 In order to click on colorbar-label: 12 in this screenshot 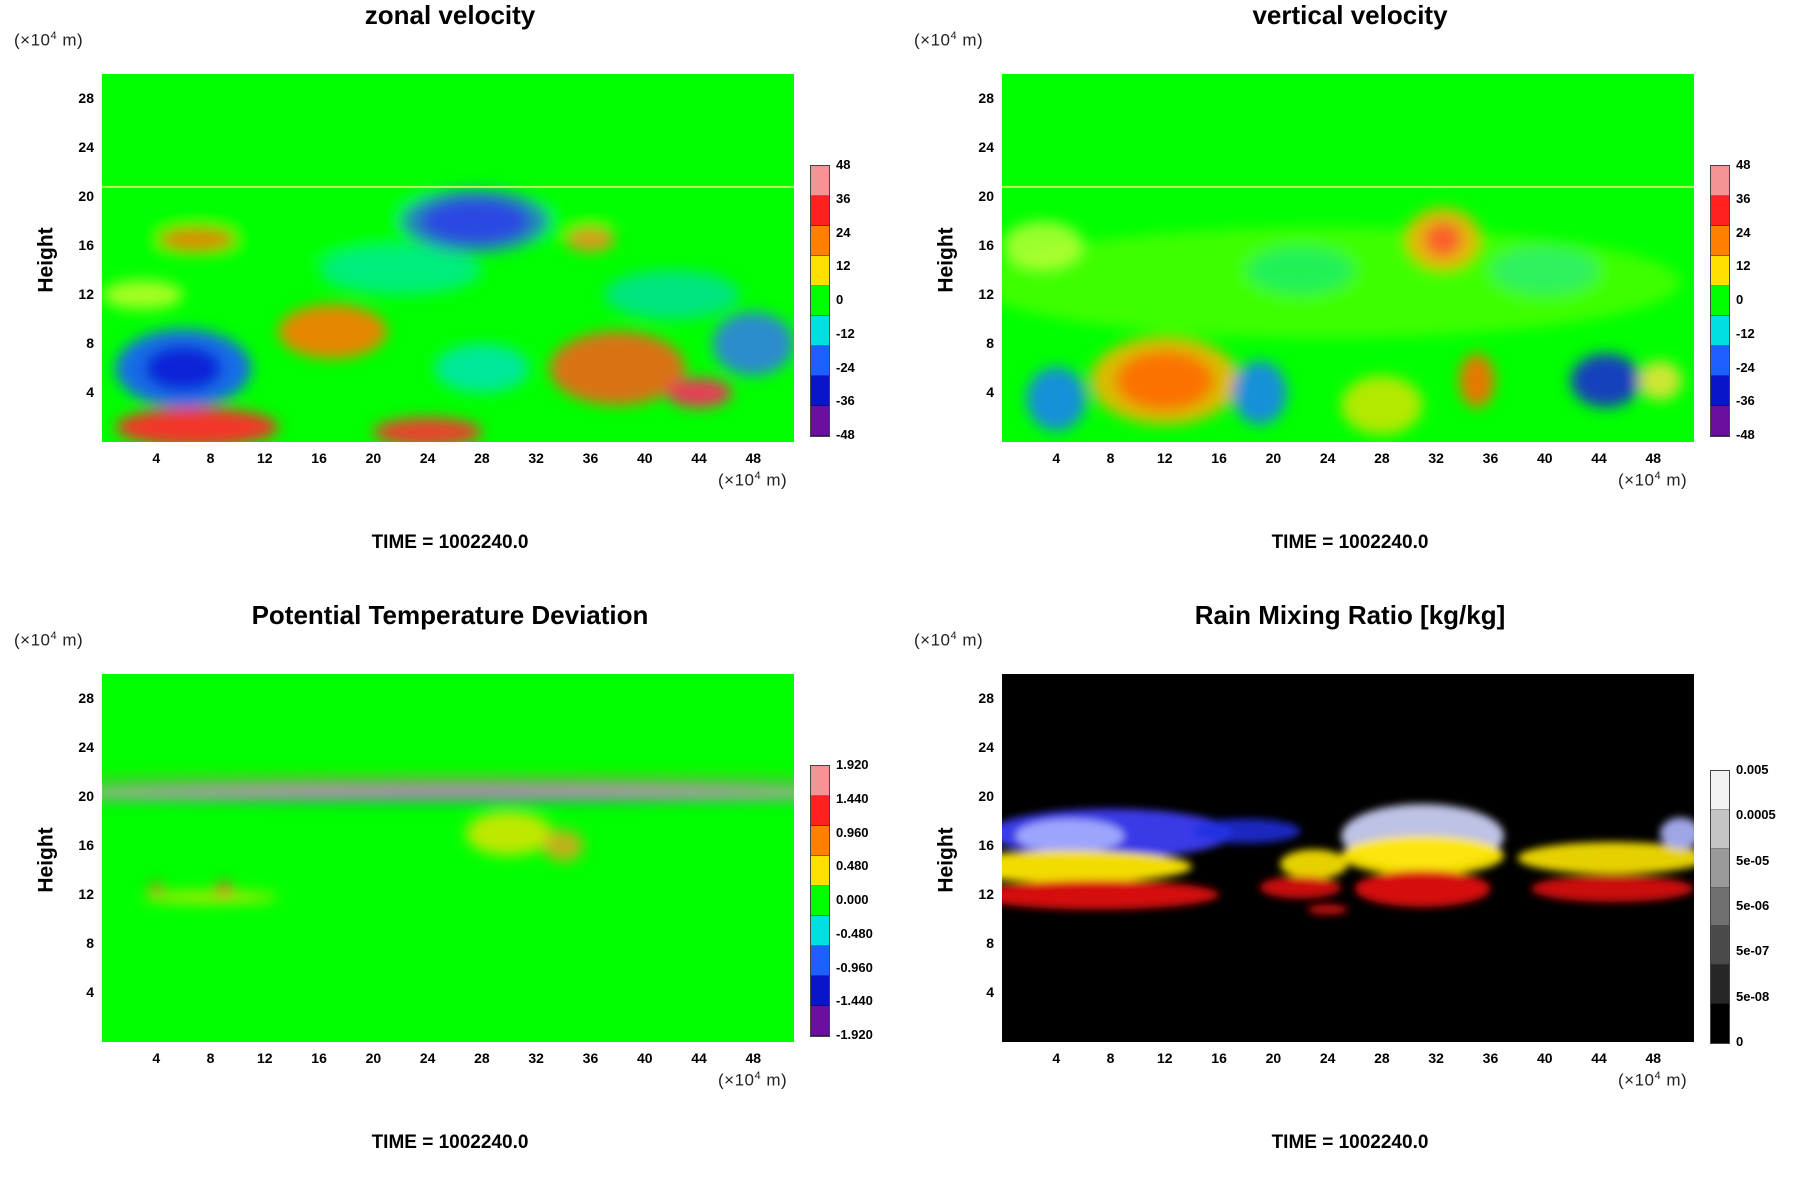, I will do `click(843, 266)`.